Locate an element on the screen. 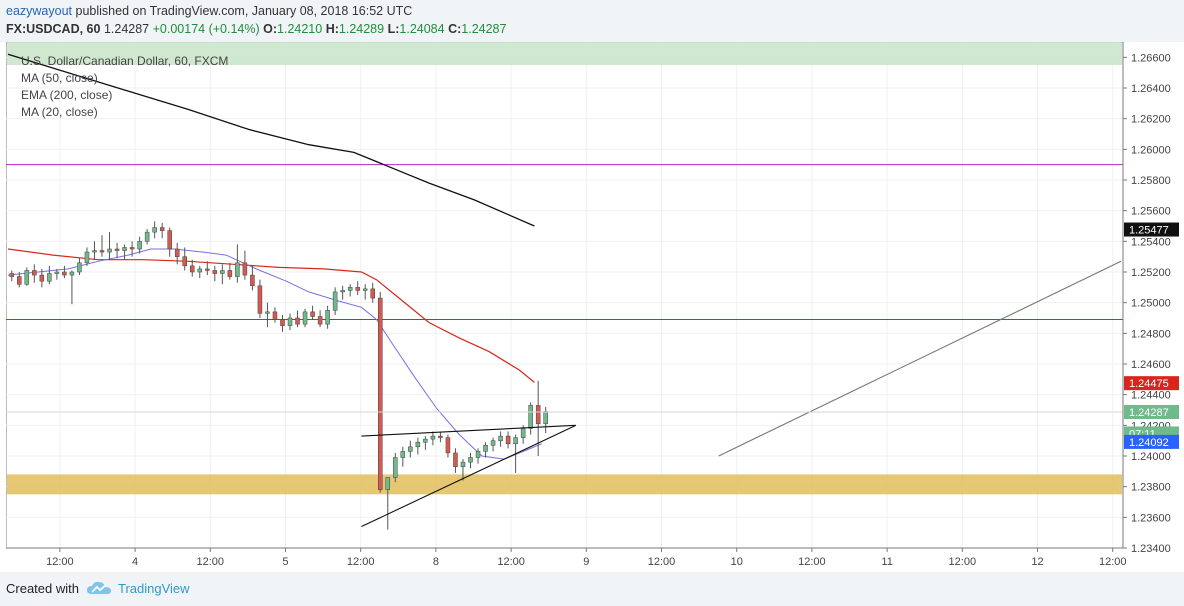 The width and height of the screenshot is (1184, 606). symbol-label: FX:USDCAD, 60 is located at coordinates (53, 29).